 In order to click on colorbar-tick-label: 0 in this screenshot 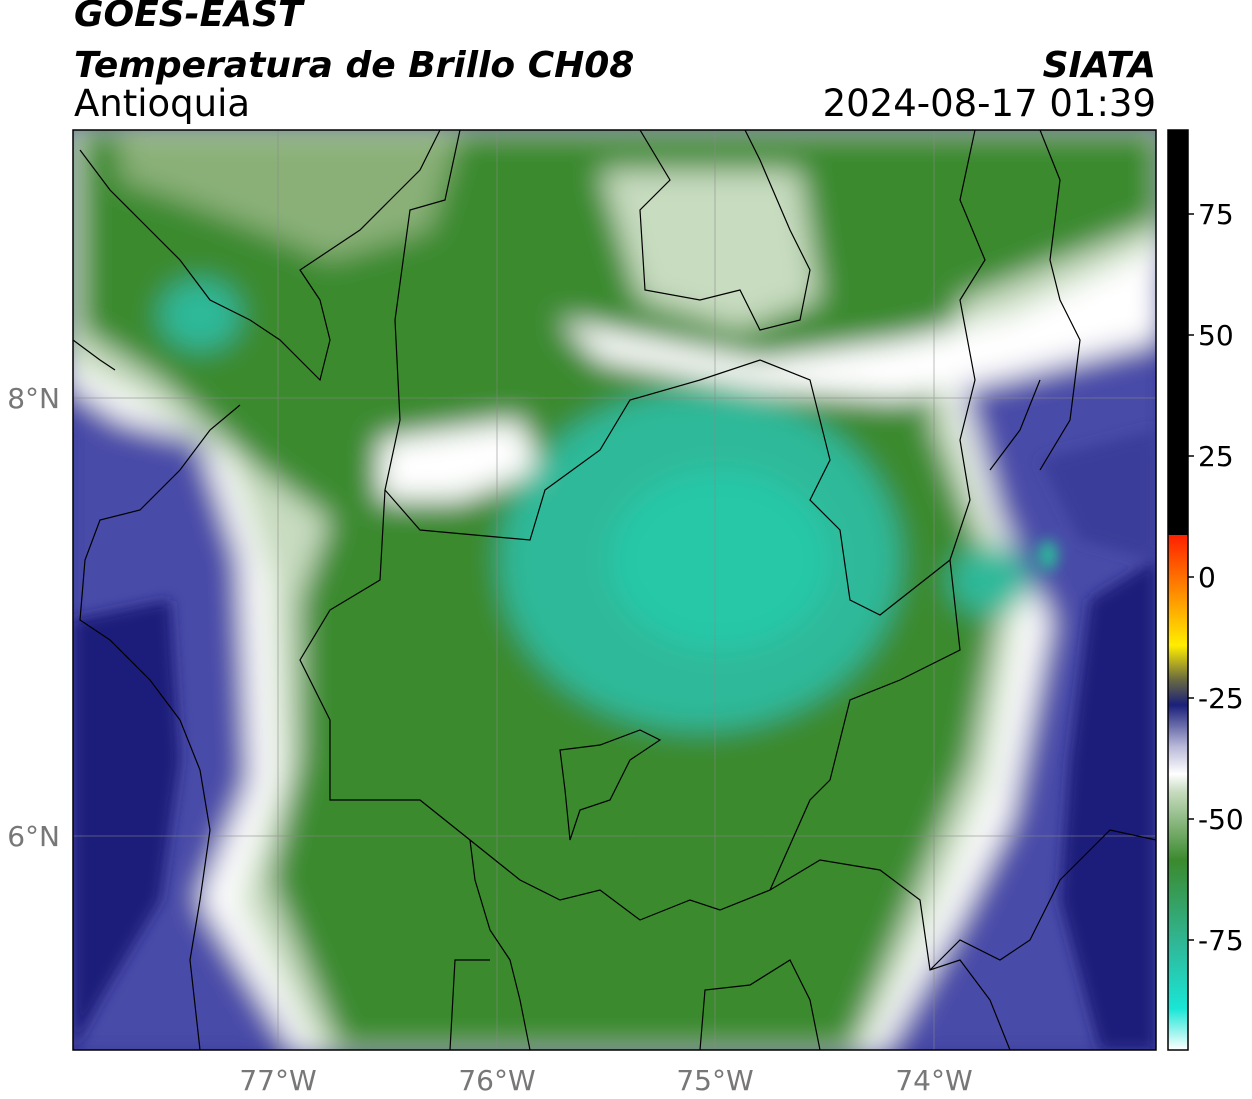, I will do `click(1207, 577)`.